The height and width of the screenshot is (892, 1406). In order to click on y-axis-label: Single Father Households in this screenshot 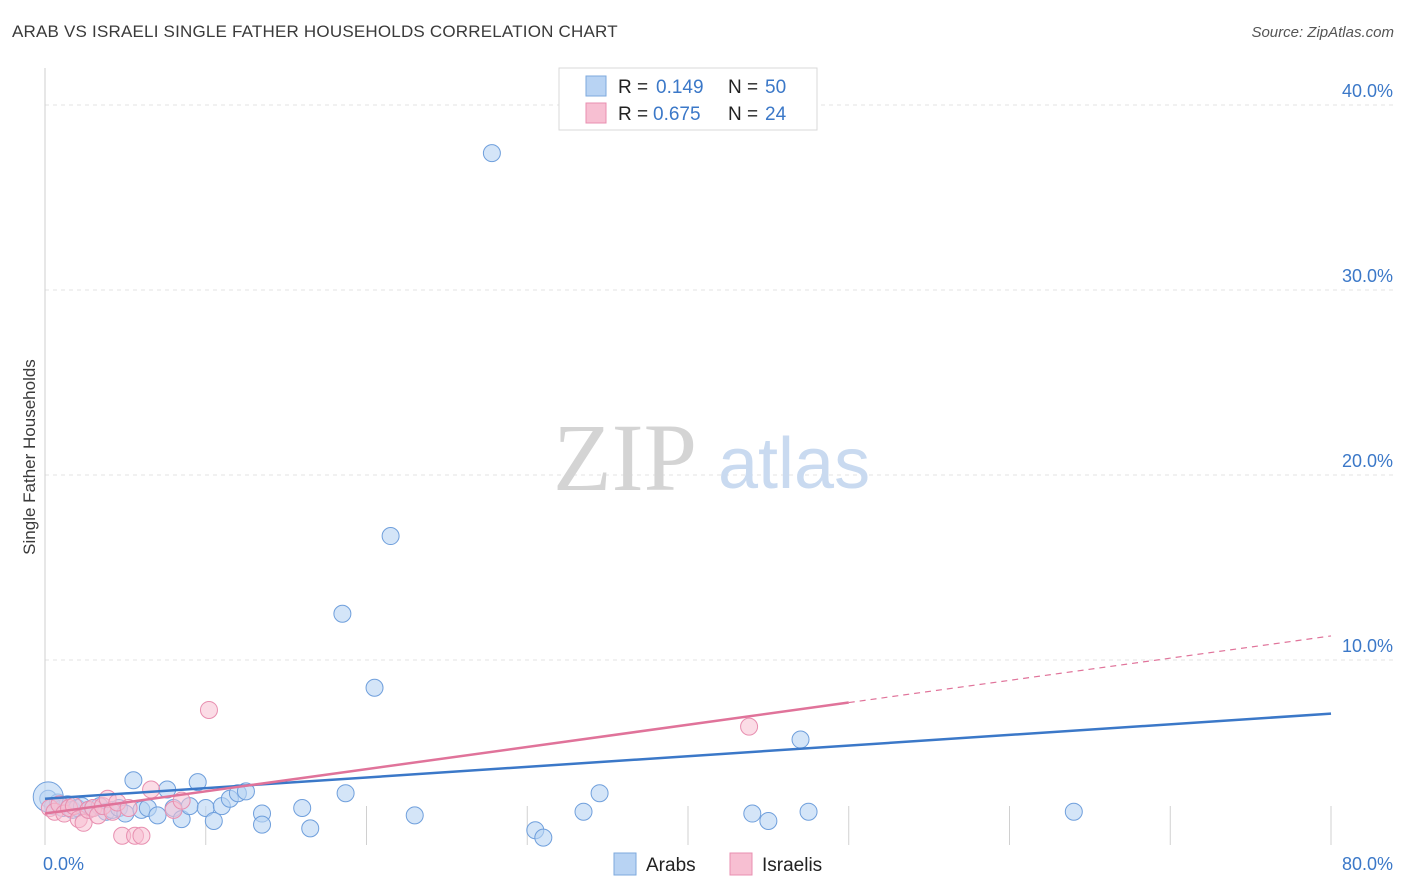, I will do `click(29, 457)`.